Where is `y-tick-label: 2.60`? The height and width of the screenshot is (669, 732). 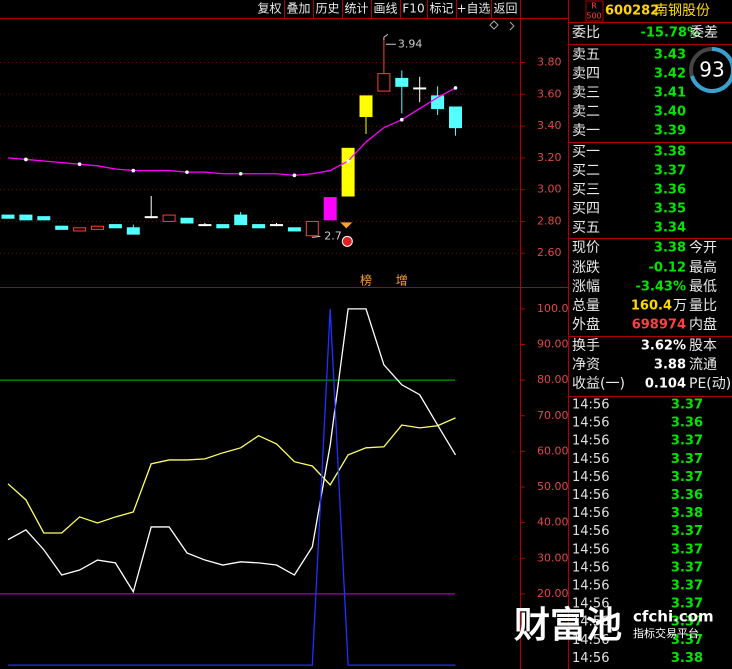 y-tick-label: 2.60 is located at coordinates (549, 252).